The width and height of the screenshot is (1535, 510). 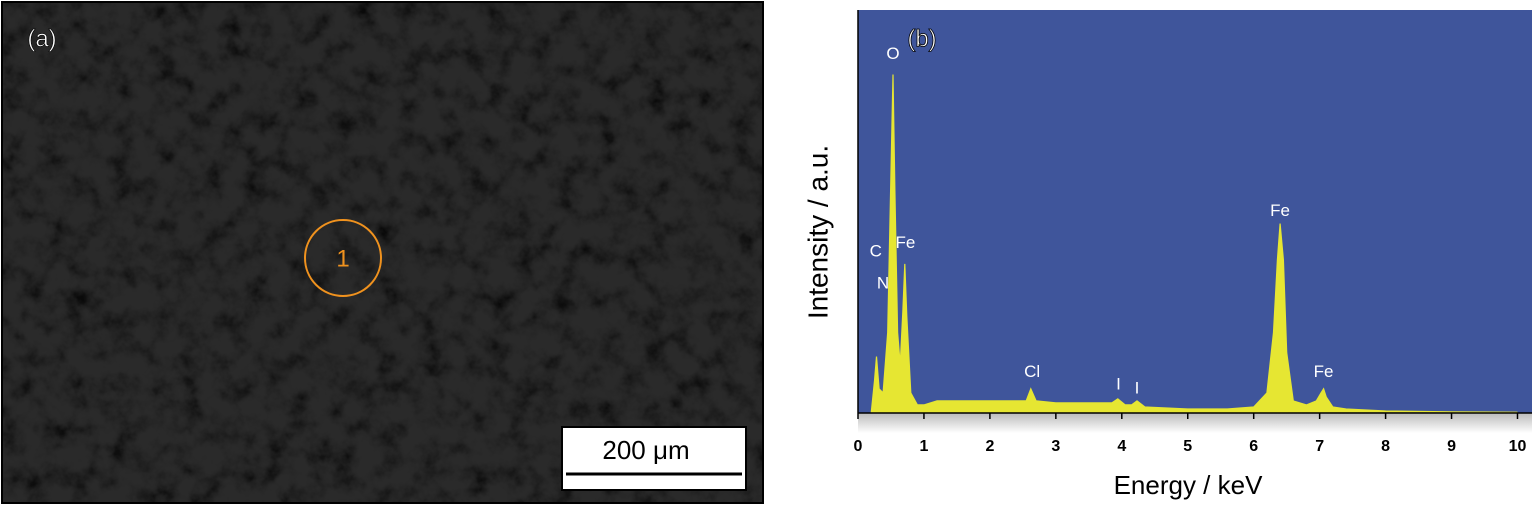 What do you see at coordinates (883, 283) in the screenshot?
I see `peak-label: N` at bounding box center [883, 283].